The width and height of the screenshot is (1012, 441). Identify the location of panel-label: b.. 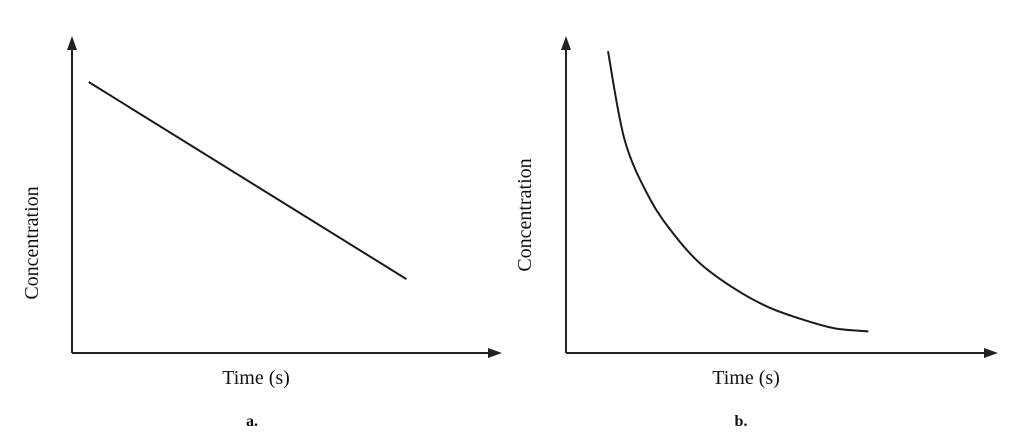
(741, 421).